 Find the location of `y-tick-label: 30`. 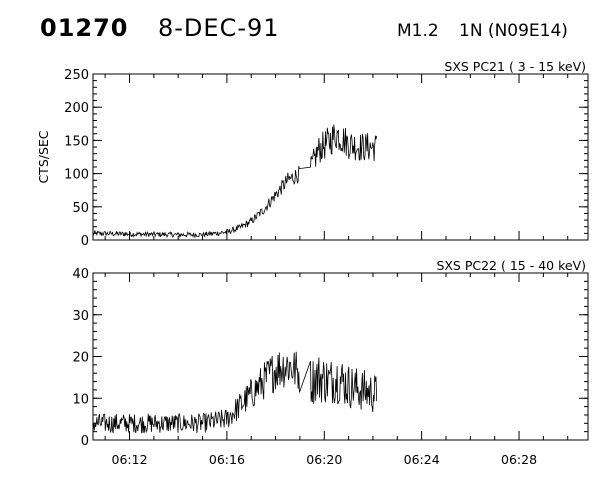

y-tick-label: 30 is located at coordinates (80, 316).